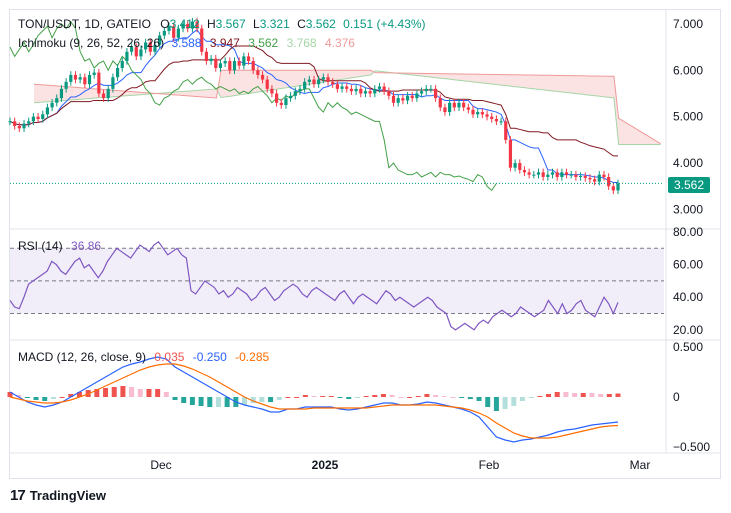 This screenshot has height=513, width=731. Describe the element at coordinates (688, 330) in the screenshot. I see `rsi-axis-tick: 20.00` at that location.